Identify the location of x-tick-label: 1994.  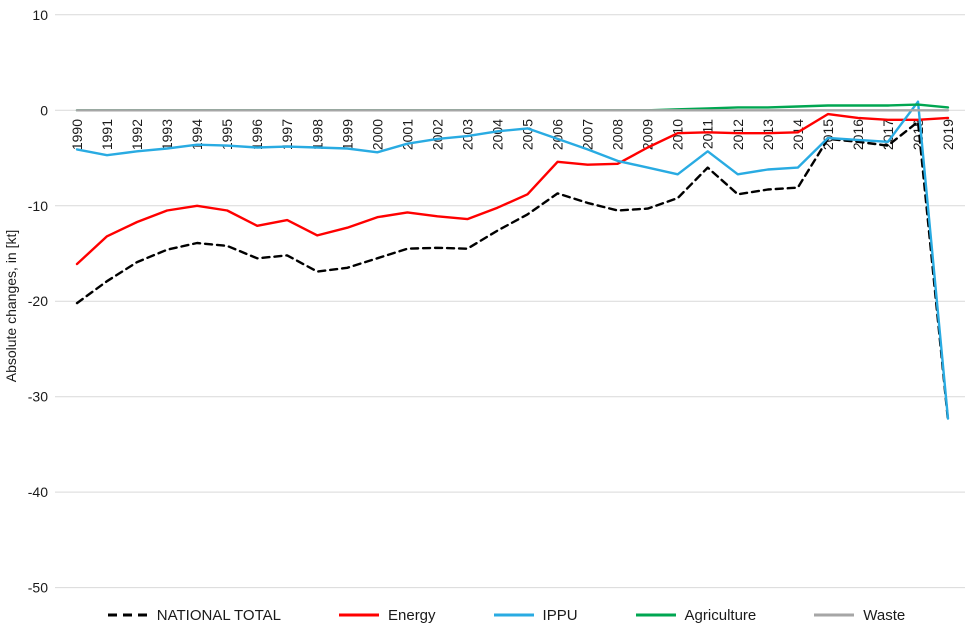
(197, 134).